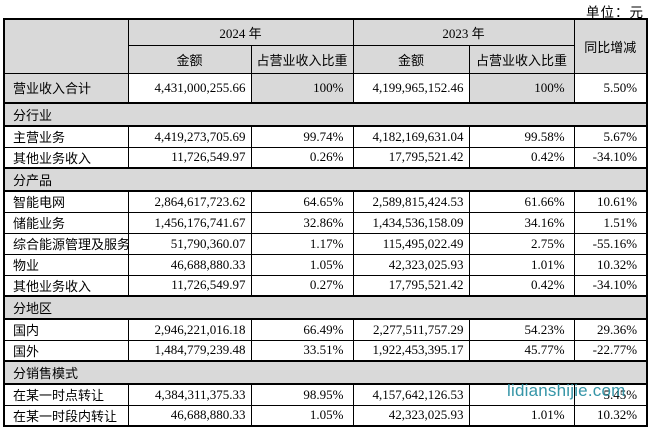  What do you see at coordinates (302, 59) in the screenshot?
I see `ratio-2024-header: 占营业收入比重` at bounding box center [302, 59].